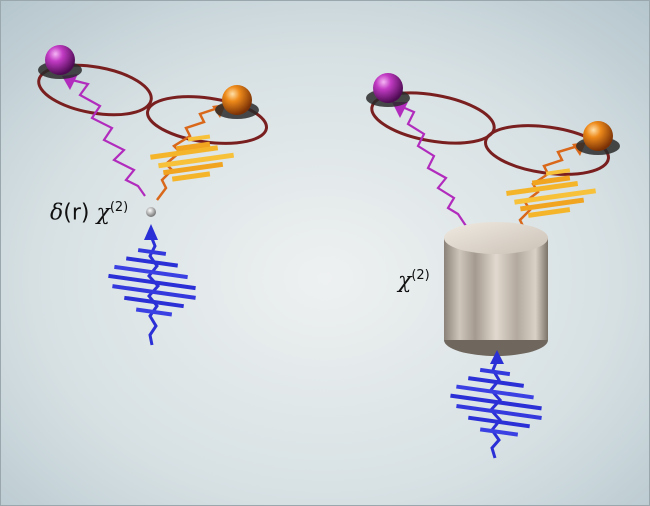 The width and height of the screenshot is (650, 506). What do you see at coordinates (414, 281) in the screenshot?
I see `bulk-crystal-label: χ(2)` at bounding box center [414, 281].